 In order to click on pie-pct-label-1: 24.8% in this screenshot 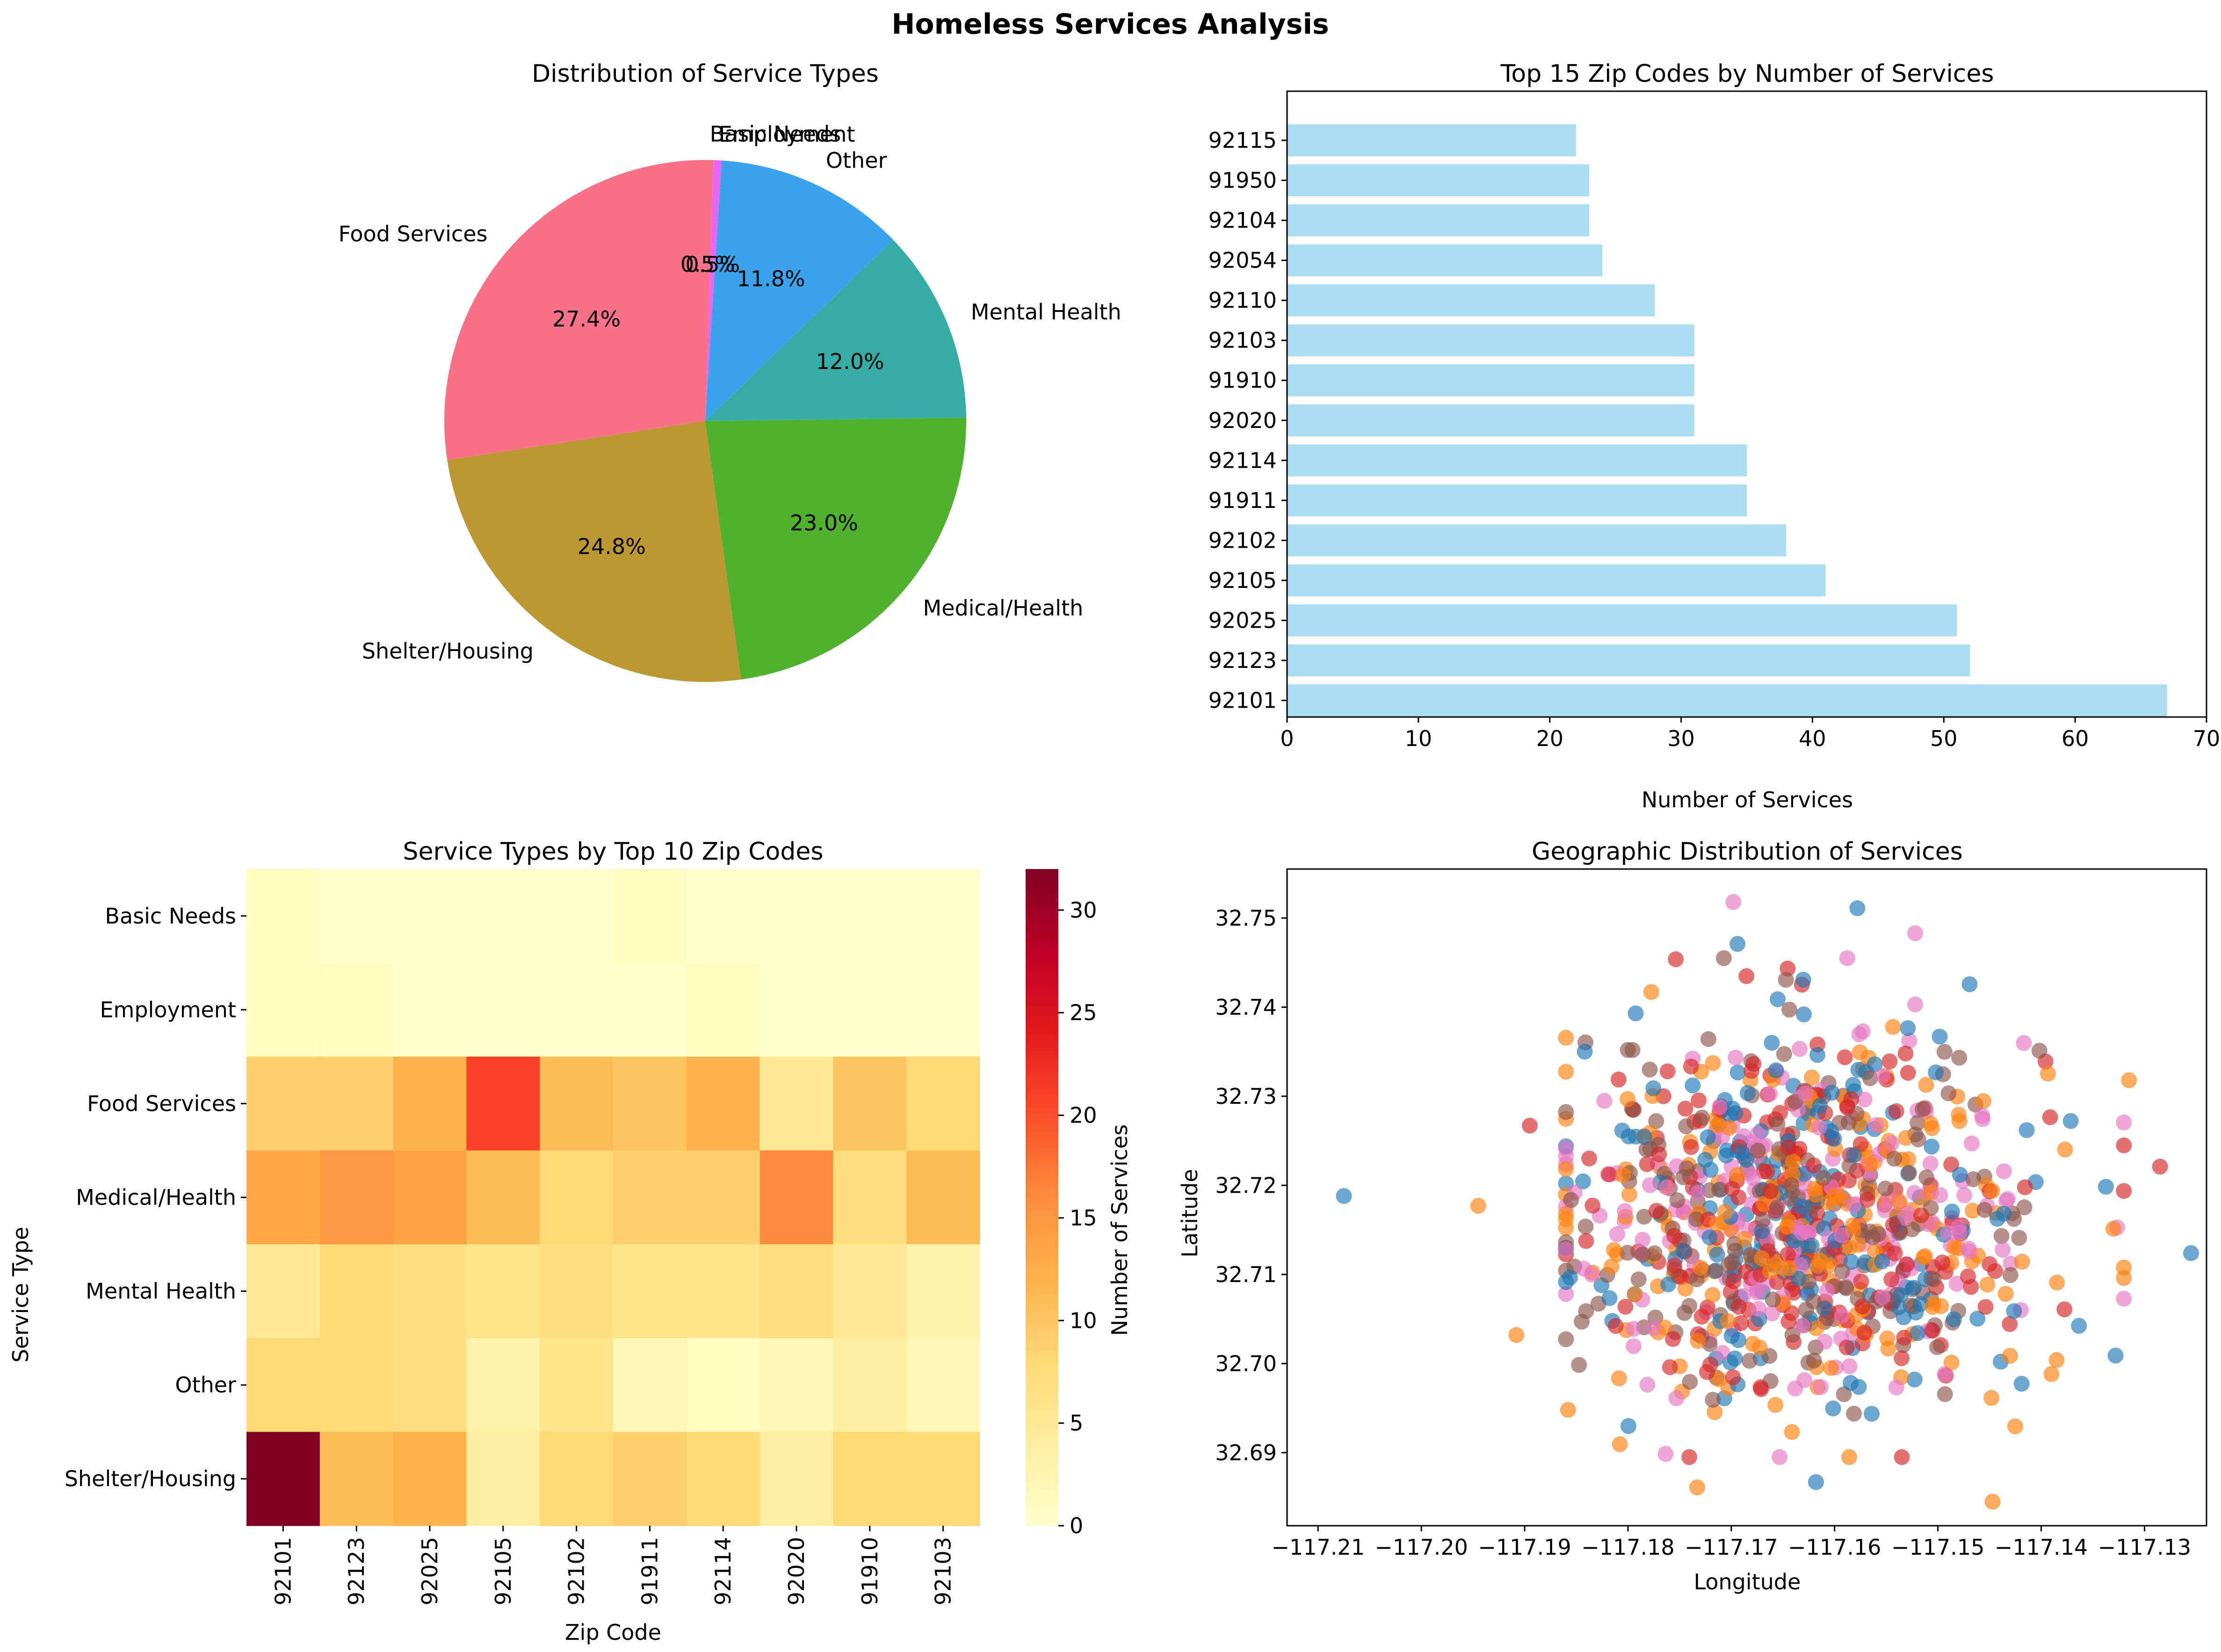, I will do `click(612, 546)`.